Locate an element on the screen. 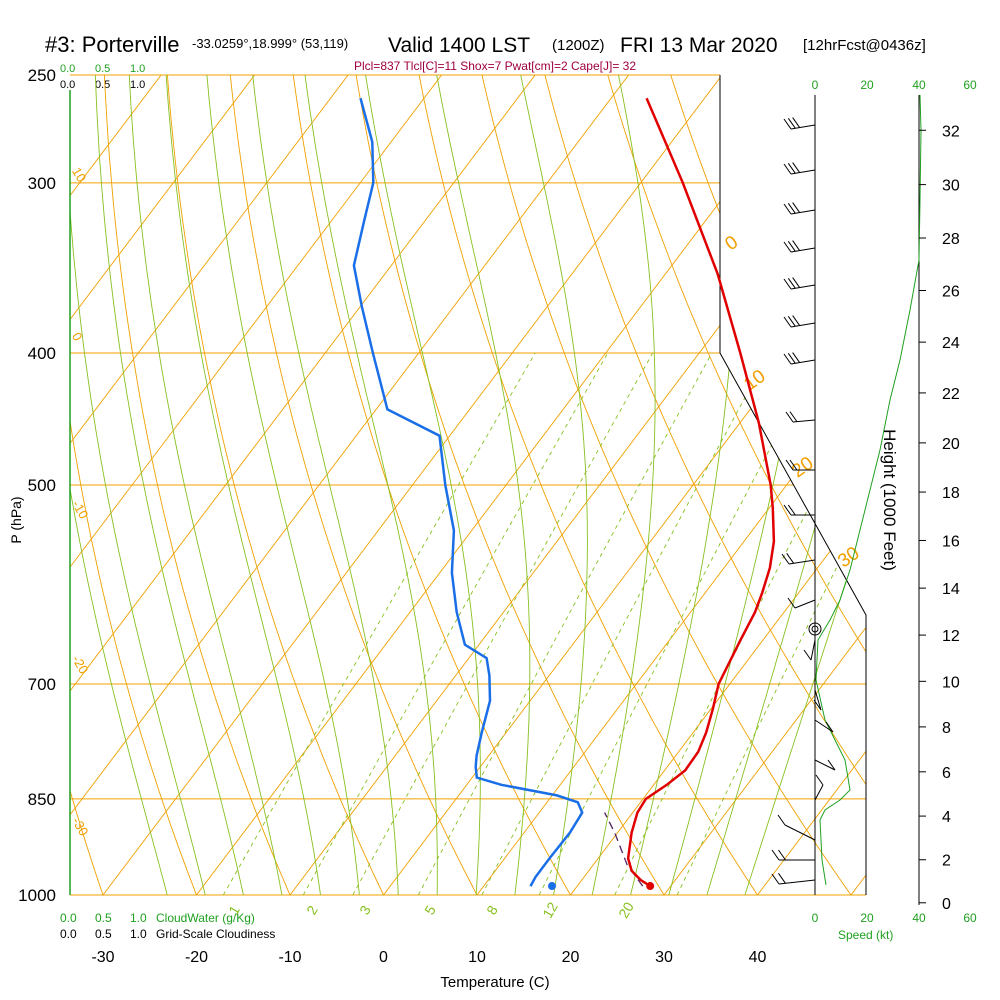 This screenshot has width=1000, height=1000. cloudwater-legend-label: CloudWater (g/Kg) is located at coordinates (205, 918).